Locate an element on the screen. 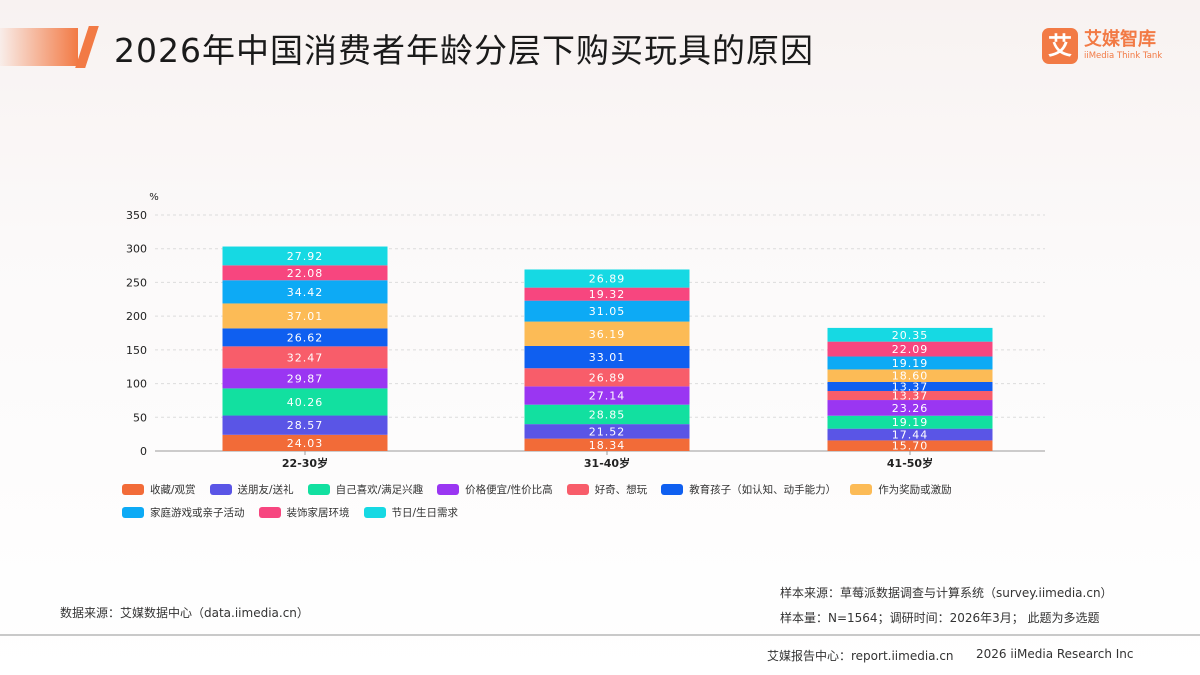 The width and height of the screenshot is (1200, 675). legend-label: 送朋友/送礼 is located at coordinates (265, 490).